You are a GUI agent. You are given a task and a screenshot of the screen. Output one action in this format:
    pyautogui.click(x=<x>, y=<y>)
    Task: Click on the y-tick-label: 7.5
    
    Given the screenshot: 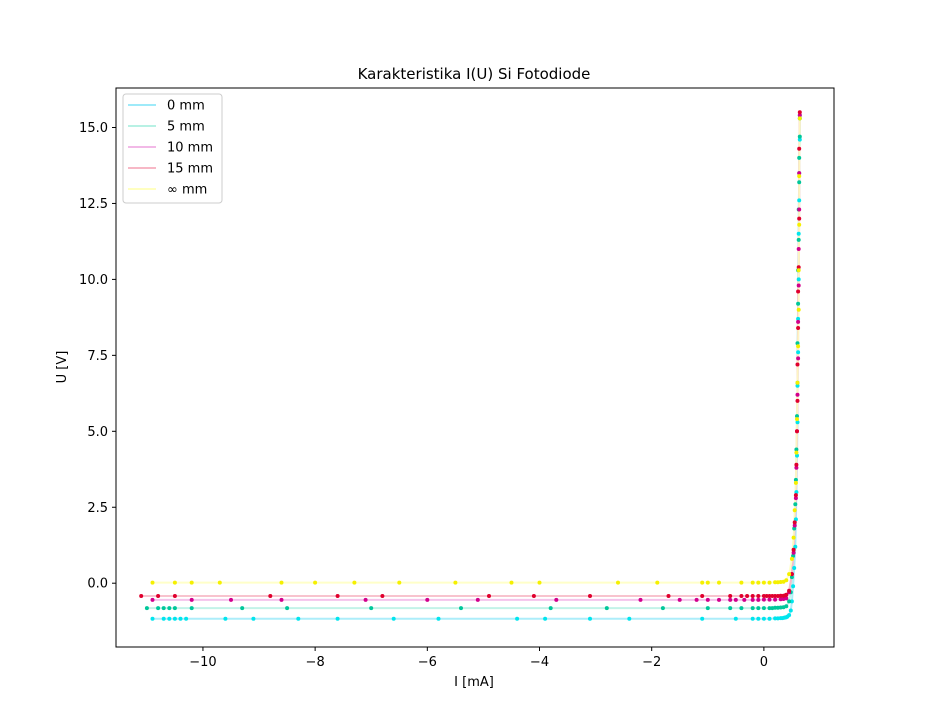 What is the action you would take?
    pyautogui.click(x=97, y=356)
    